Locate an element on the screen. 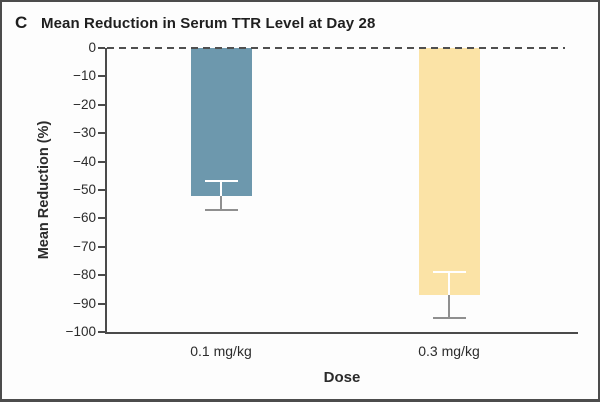 The width and height of the screenshot is (600, 402). y-tick-label: −20 is located at coordinates (84, 104).